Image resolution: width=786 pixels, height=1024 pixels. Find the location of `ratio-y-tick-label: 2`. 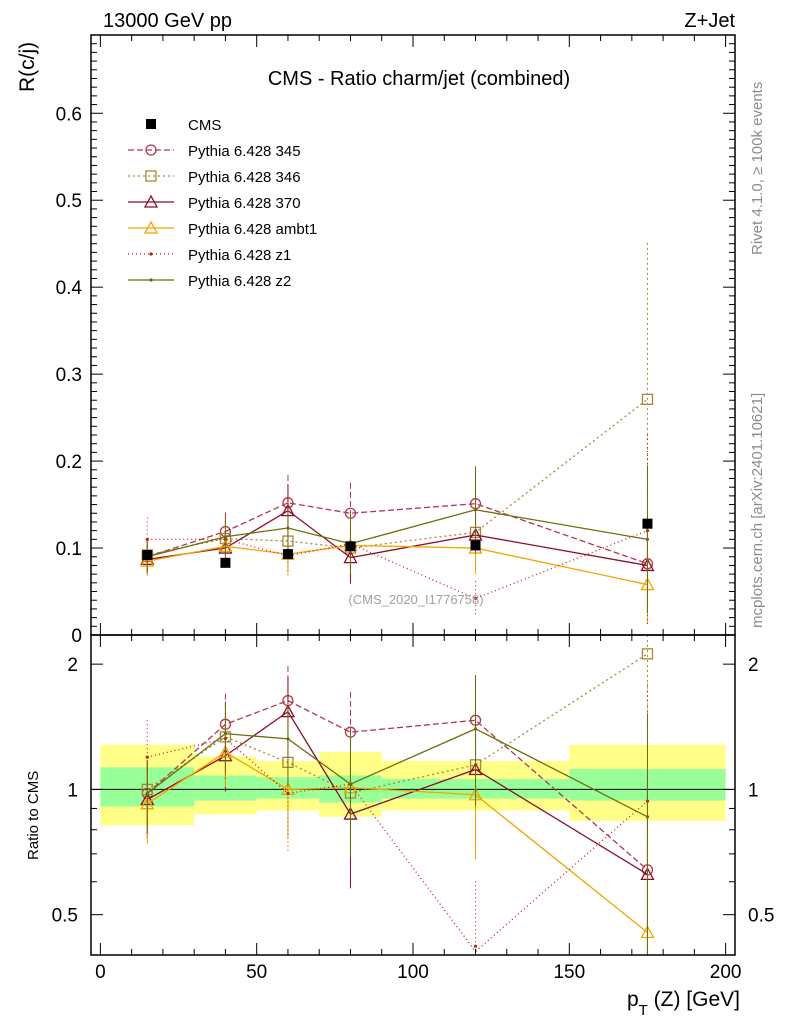

ratio-y-tick-label: 2 is located at coordinates (72, 665).